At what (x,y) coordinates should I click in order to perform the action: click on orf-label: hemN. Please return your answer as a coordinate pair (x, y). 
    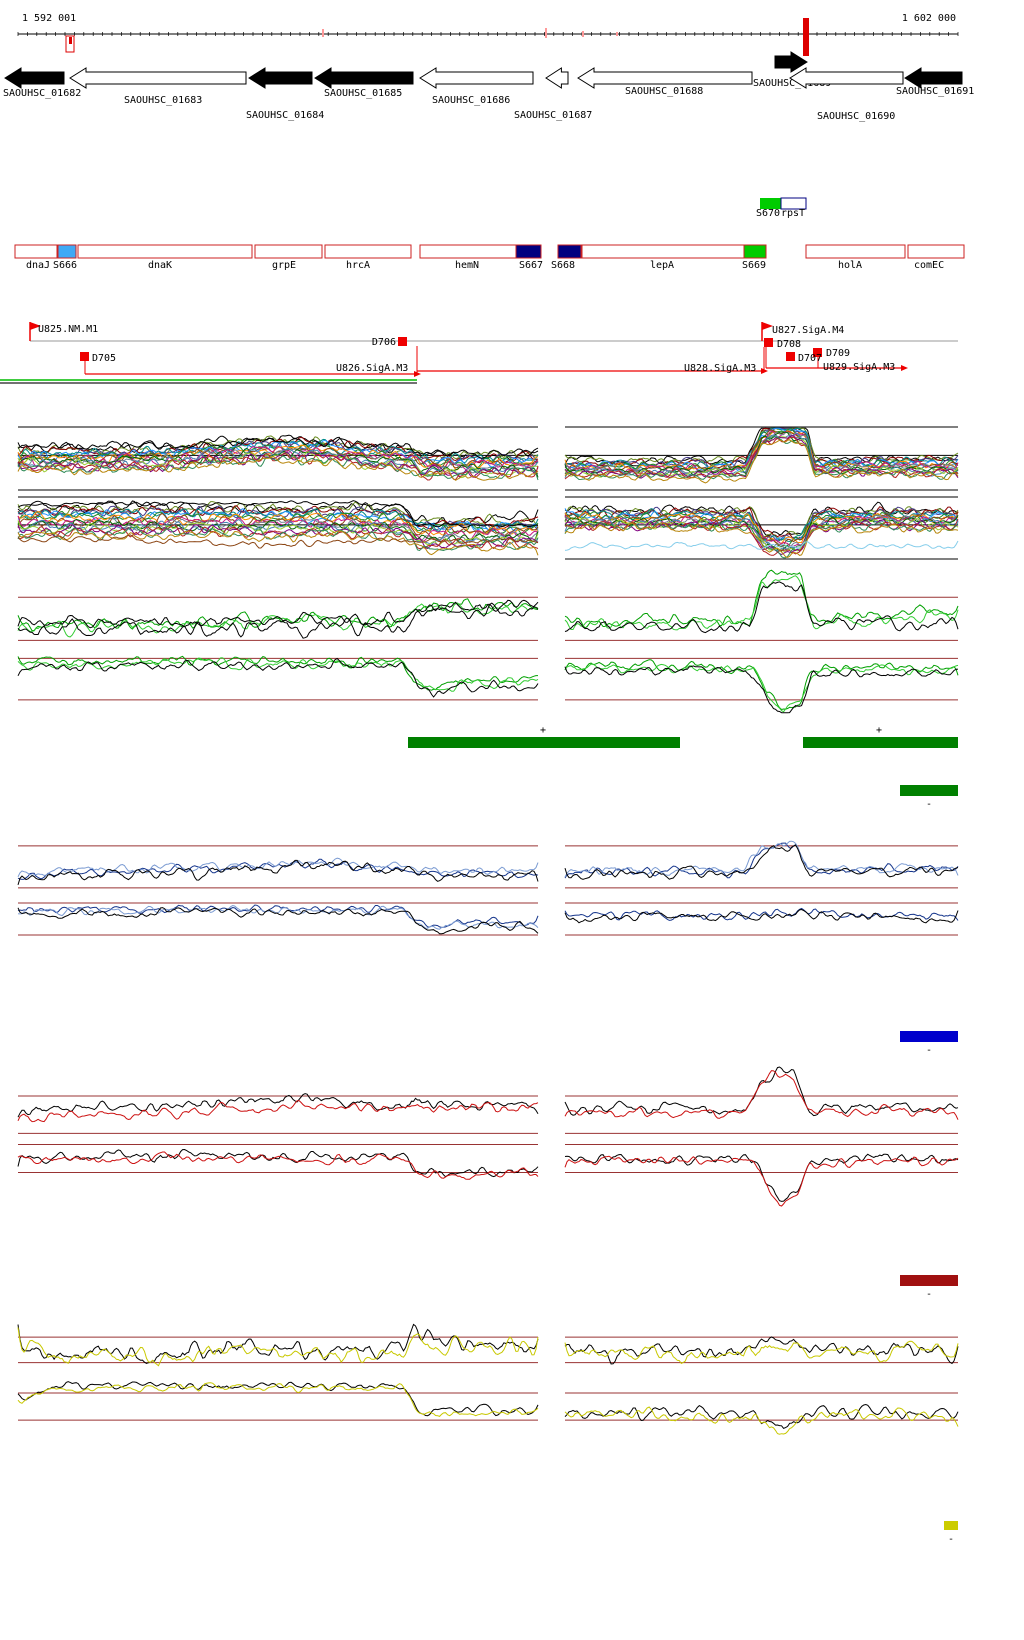
    Looking at the image, I should click on (467, 265).